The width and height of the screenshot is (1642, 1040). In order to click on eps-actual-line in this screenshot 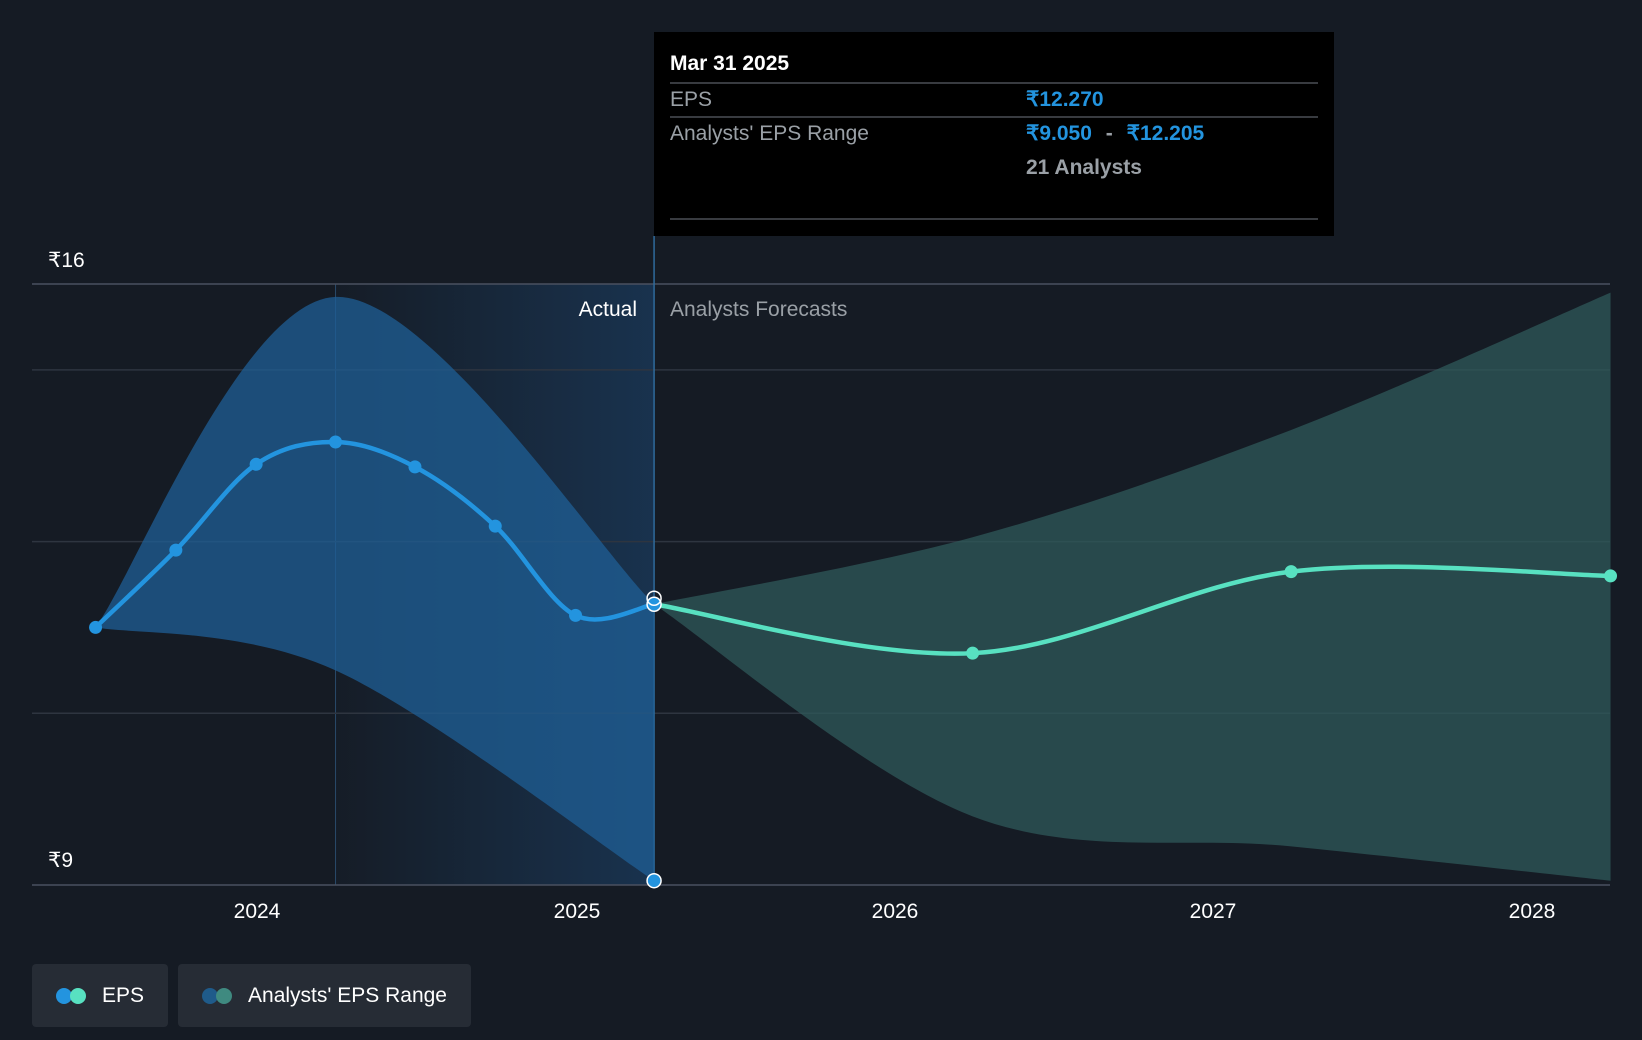, I will do `click(375, 534)`.